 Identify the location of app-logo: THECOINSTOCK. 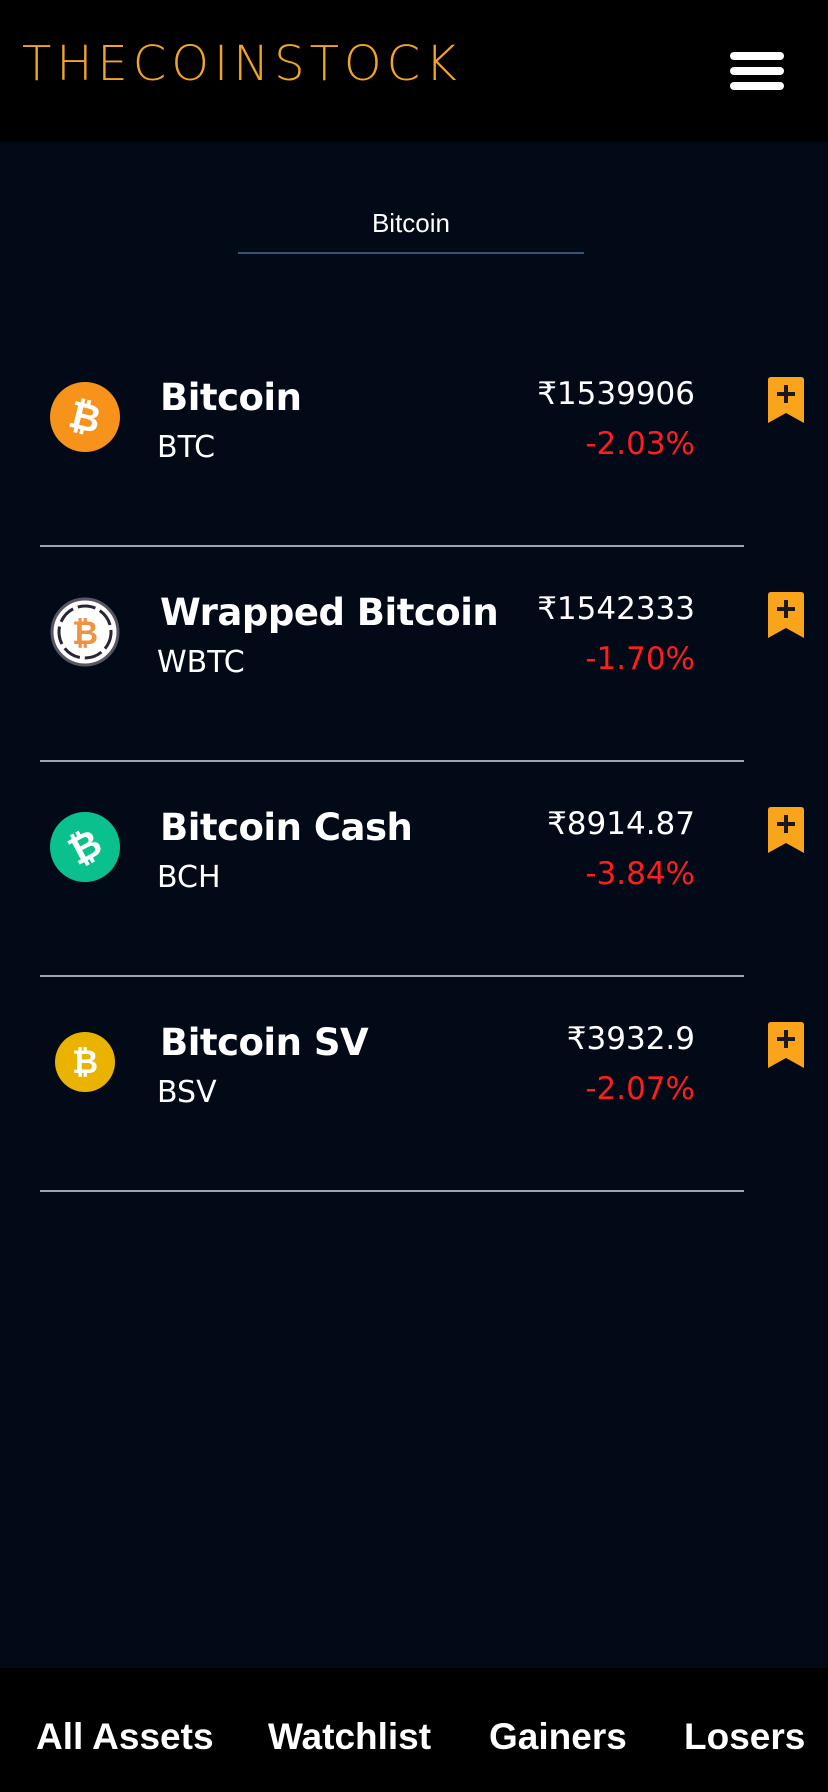
(242, 64).